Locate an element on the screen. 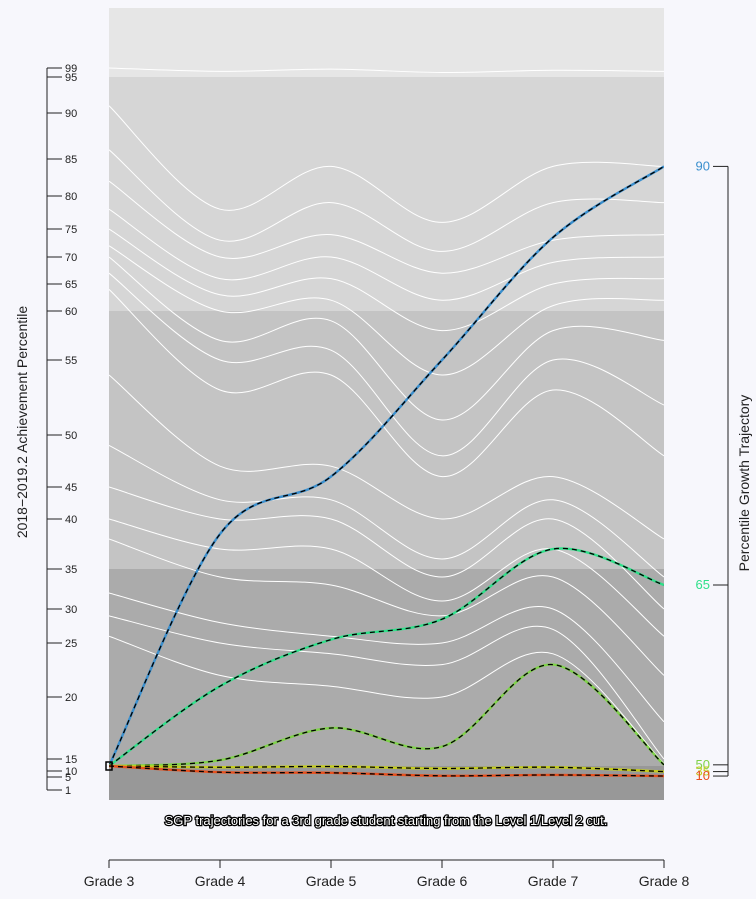  right-label-90: 90 is located at coordinates (703, 165).